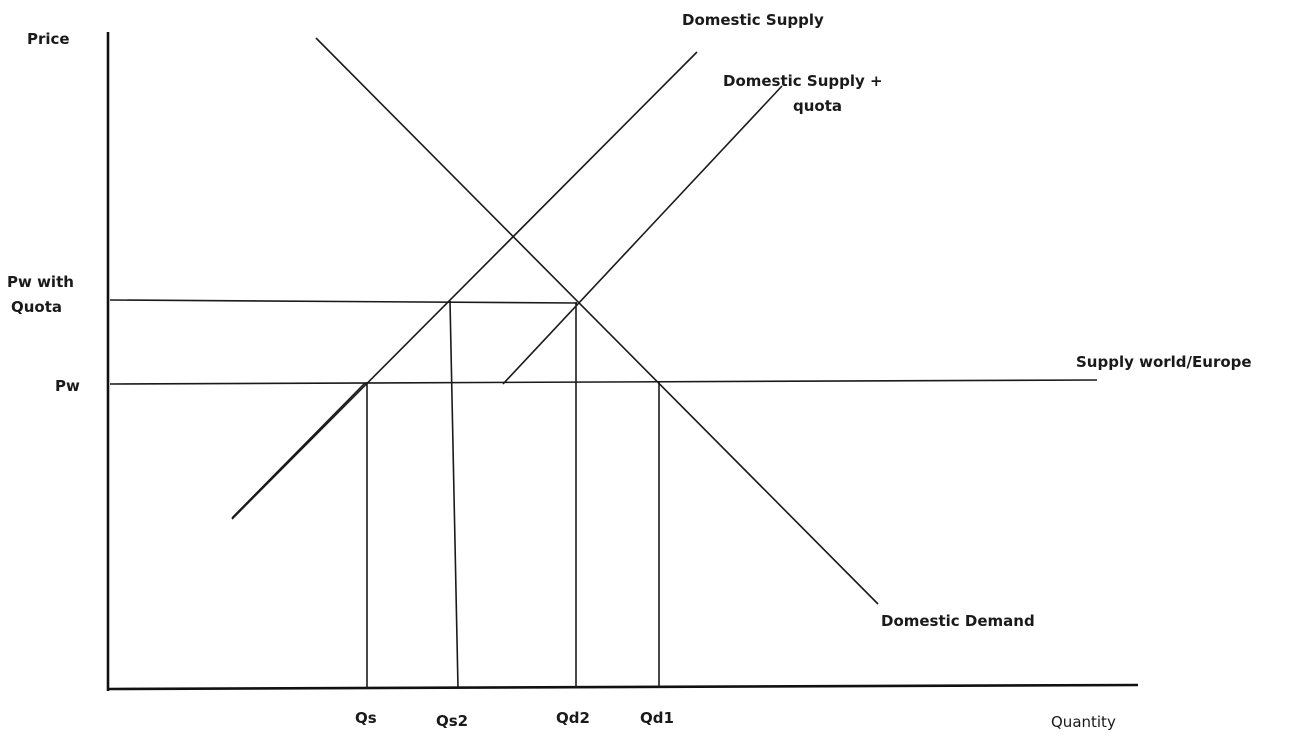 The width and height of the screenshot is (1292, 738). I want to click on x-axis, so click(623, 687).